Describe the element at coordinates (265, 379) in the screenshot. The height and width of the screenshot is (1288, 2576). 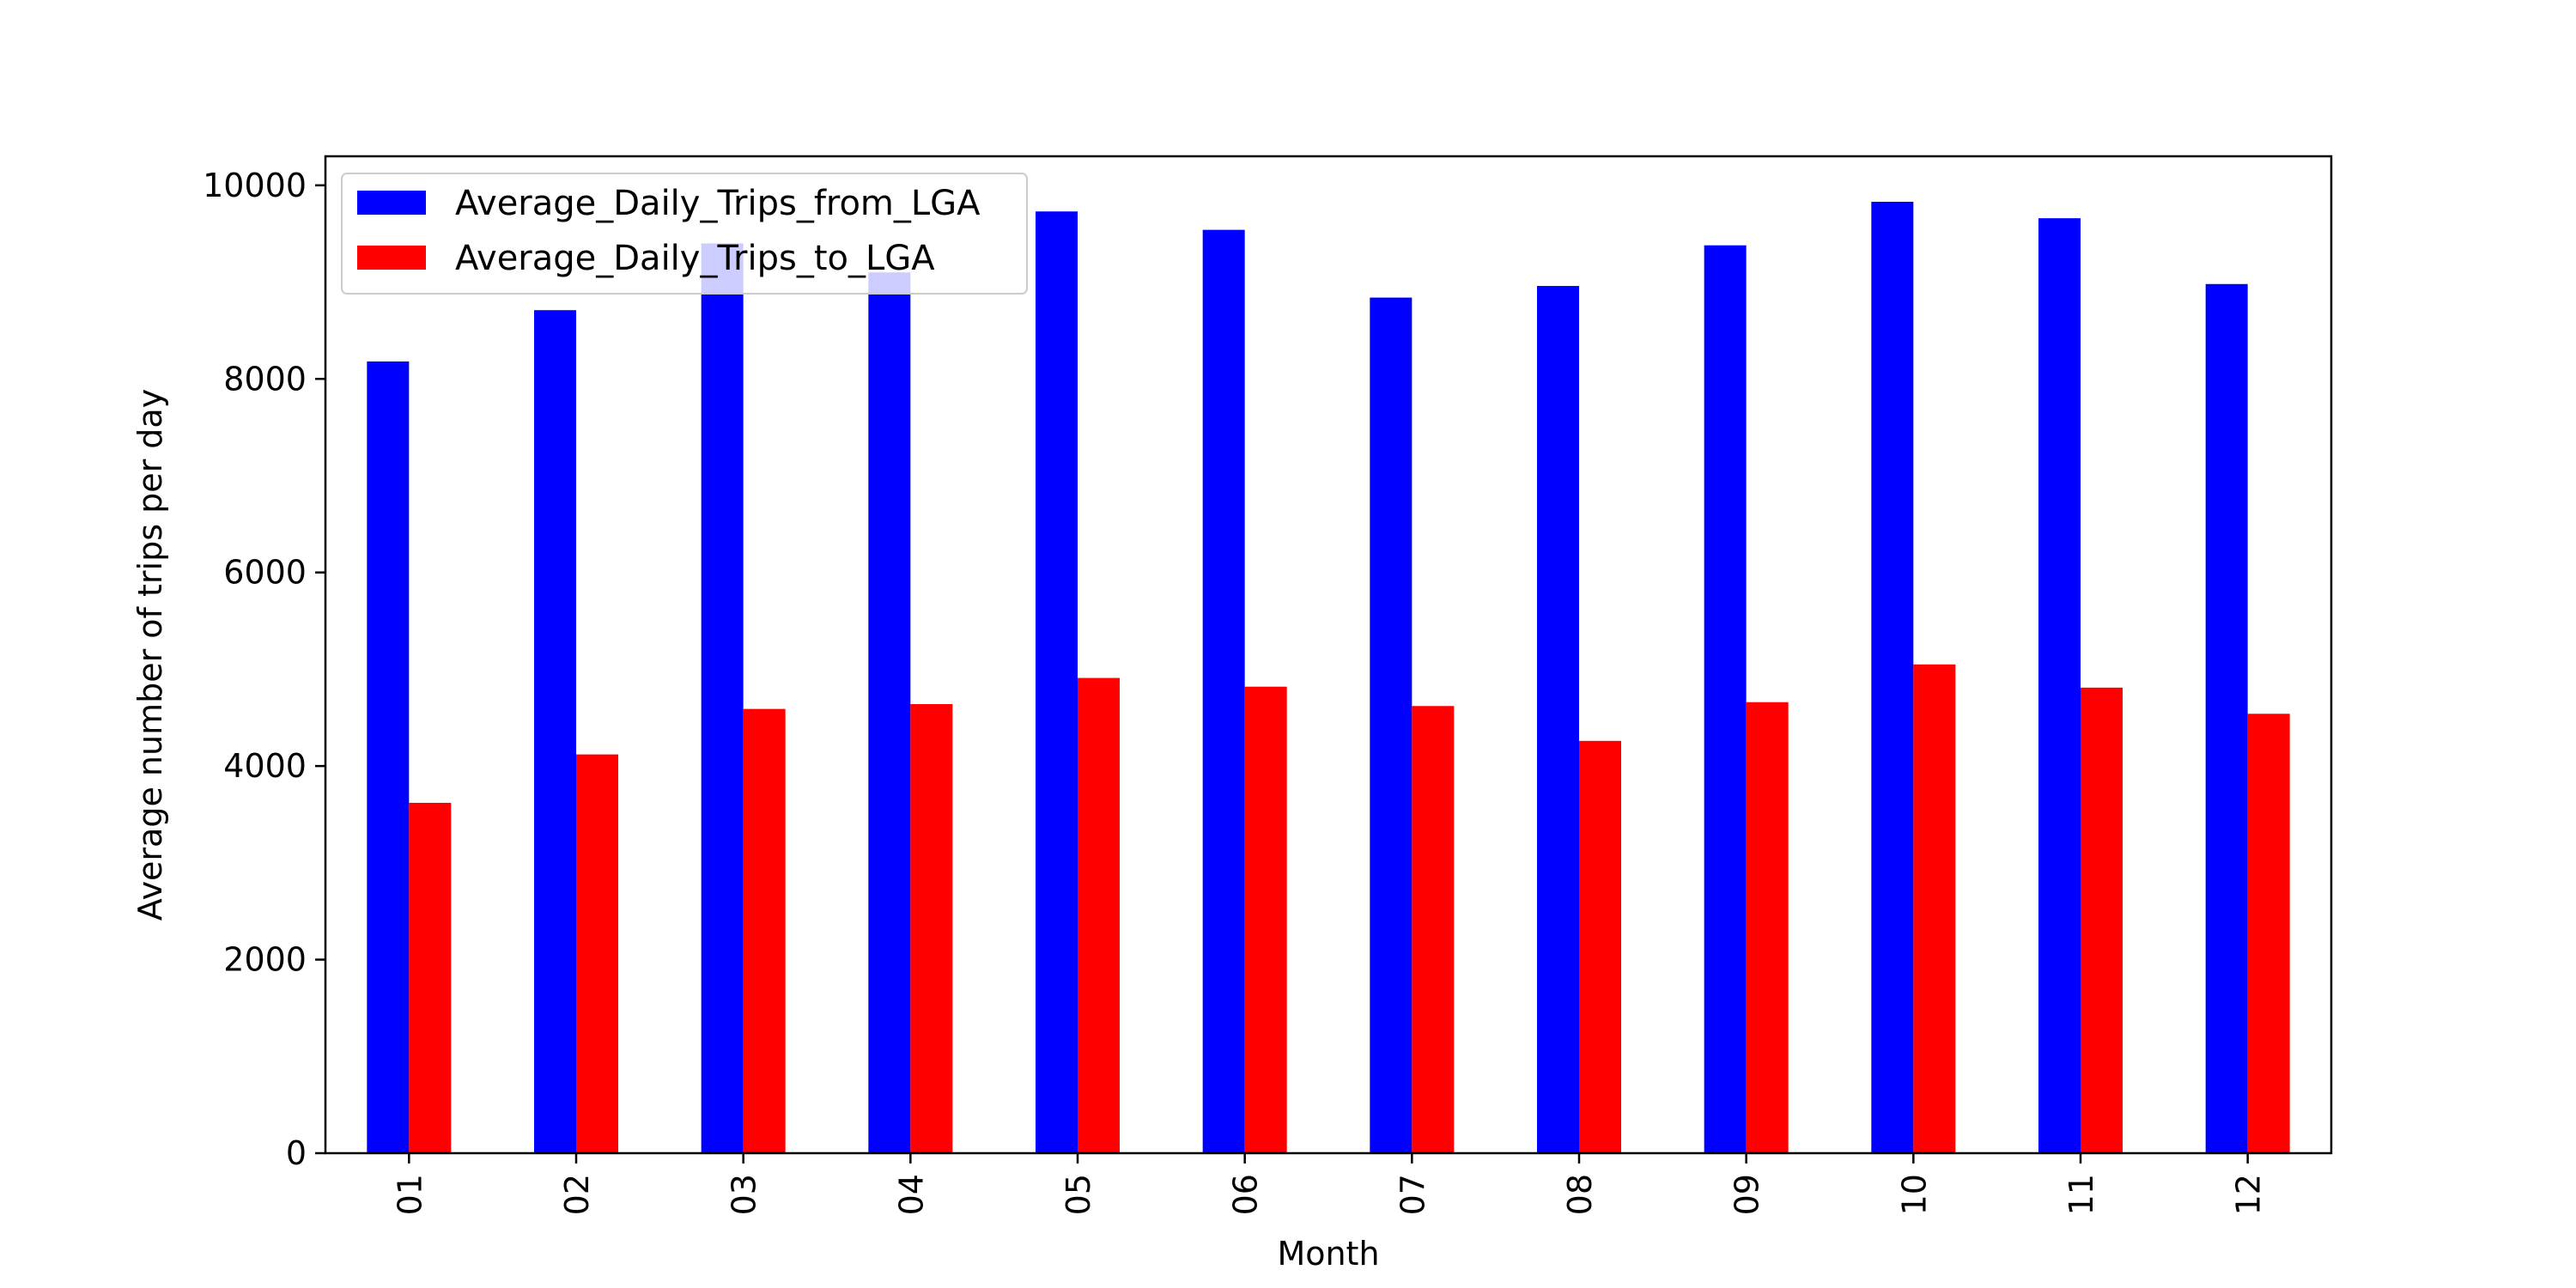
I see `y-tick-label: 8000` at that location.